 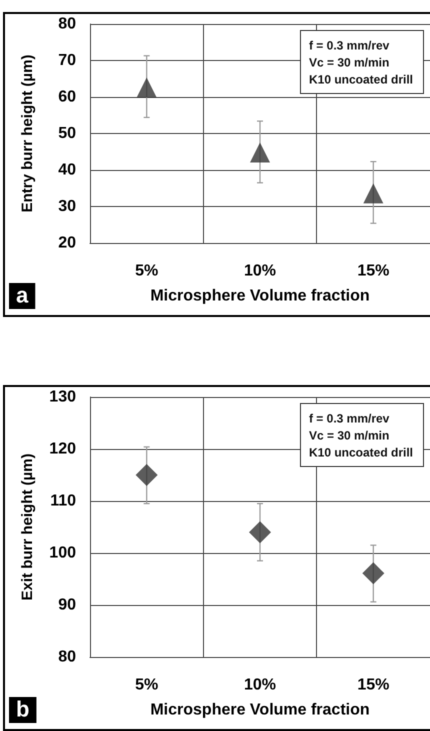 What do you see at coordinates (67, 60) in the screenshot?
I see `y-tick-label: 70` at bounding box center [67, 60].